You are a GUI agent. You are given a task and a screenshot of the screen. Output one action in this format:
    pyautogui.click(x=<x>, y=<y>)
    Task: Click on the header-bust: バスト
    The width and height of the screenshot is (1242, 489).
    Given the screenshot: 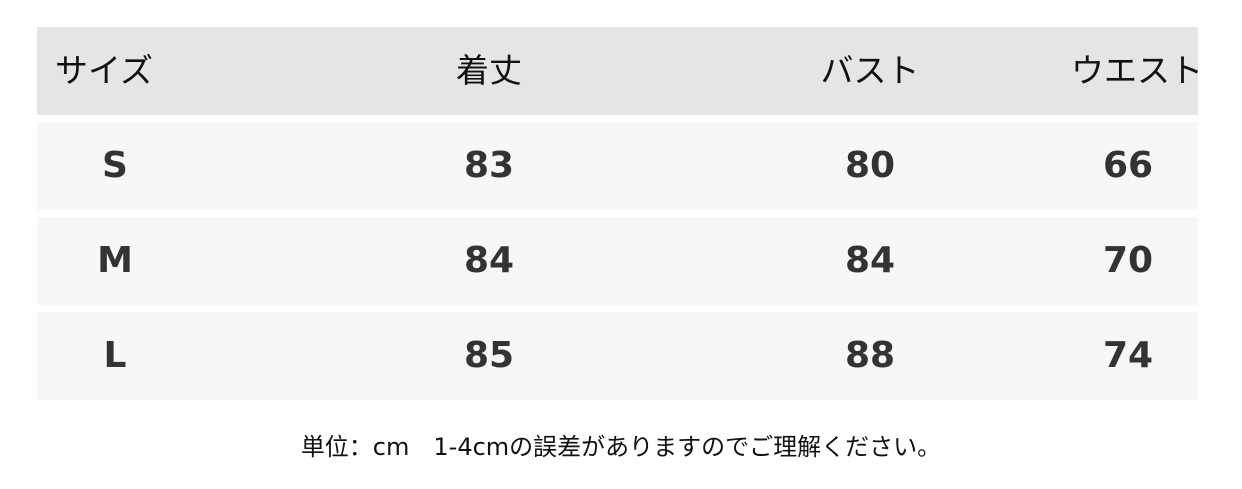 What is the action you would take?
    pyautogui.click(x=870, y=70)
    